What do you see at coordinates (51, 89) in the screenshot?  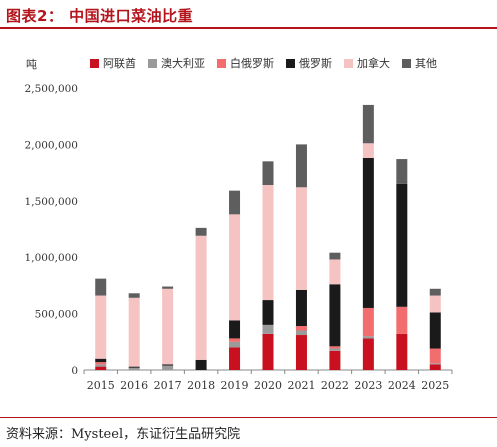 I see `y-tick-label: 2,500,000` at bounding box center [51, 89].